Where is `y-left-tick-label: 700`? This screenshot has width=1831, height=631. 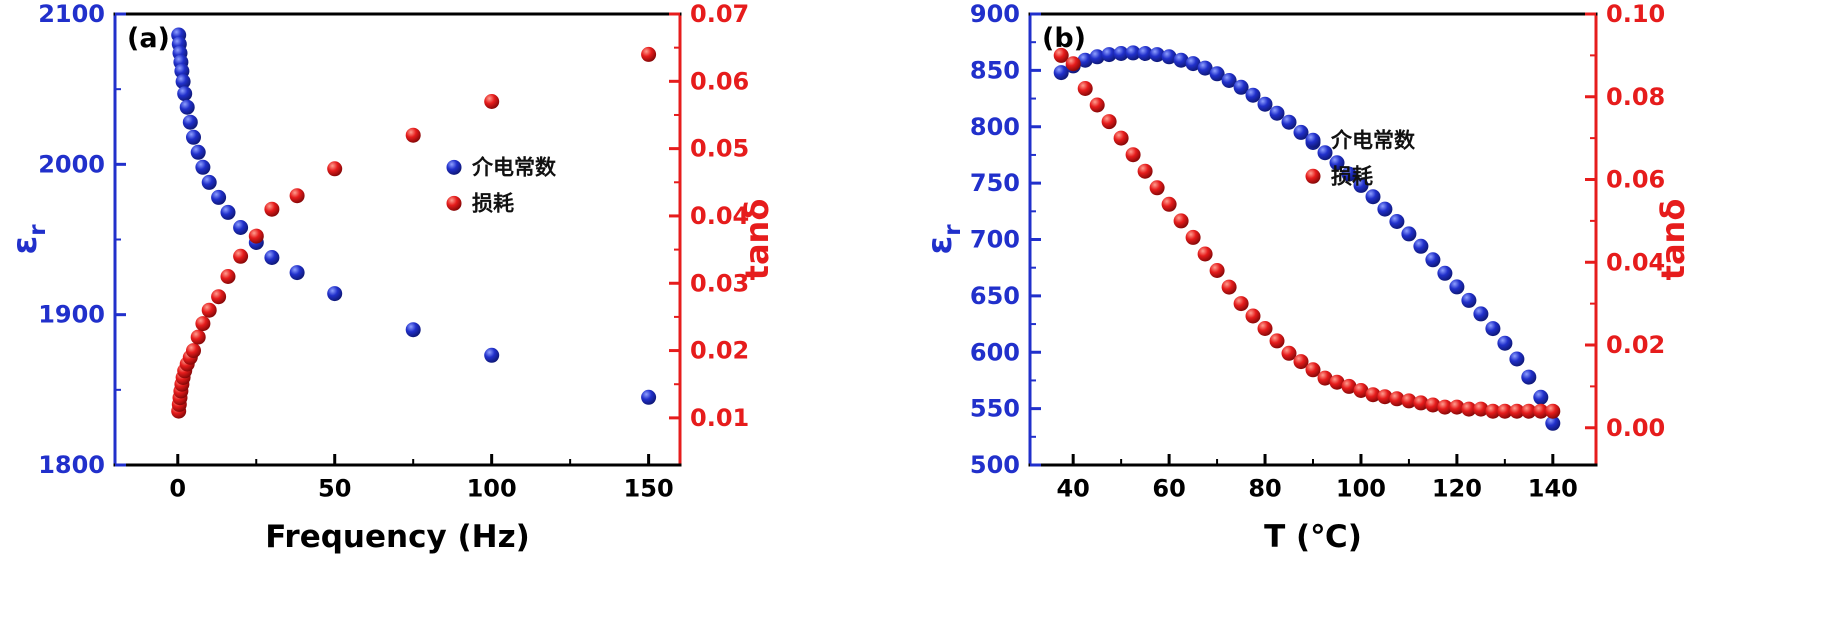 y-left-tick-label: 700 is located at coordinates (995, 240).